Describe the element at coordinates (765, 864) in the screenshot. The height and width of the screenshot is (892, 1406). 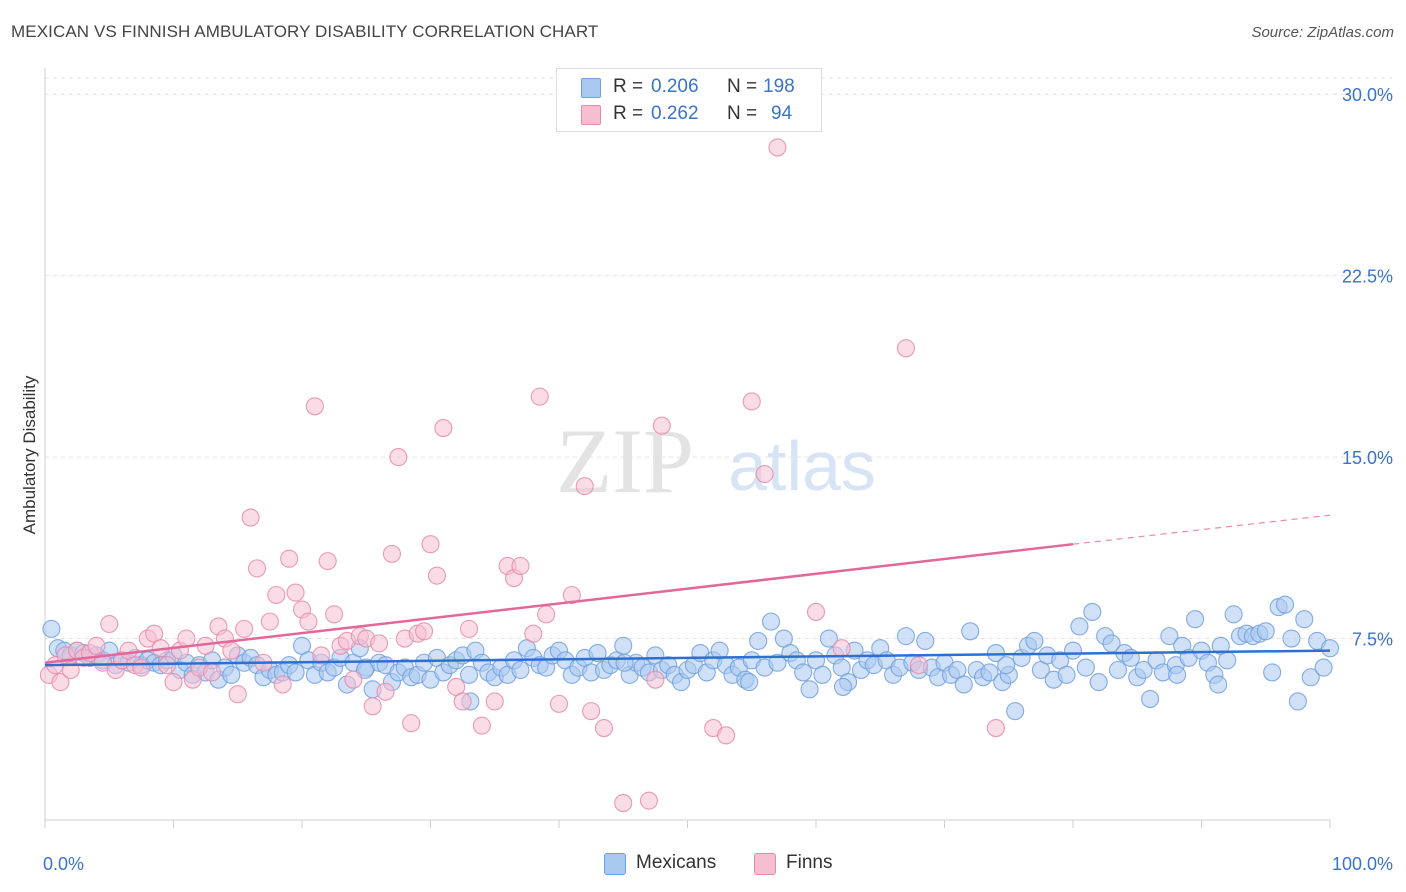
I see `bottom-legend-swatch-finns` at that location.